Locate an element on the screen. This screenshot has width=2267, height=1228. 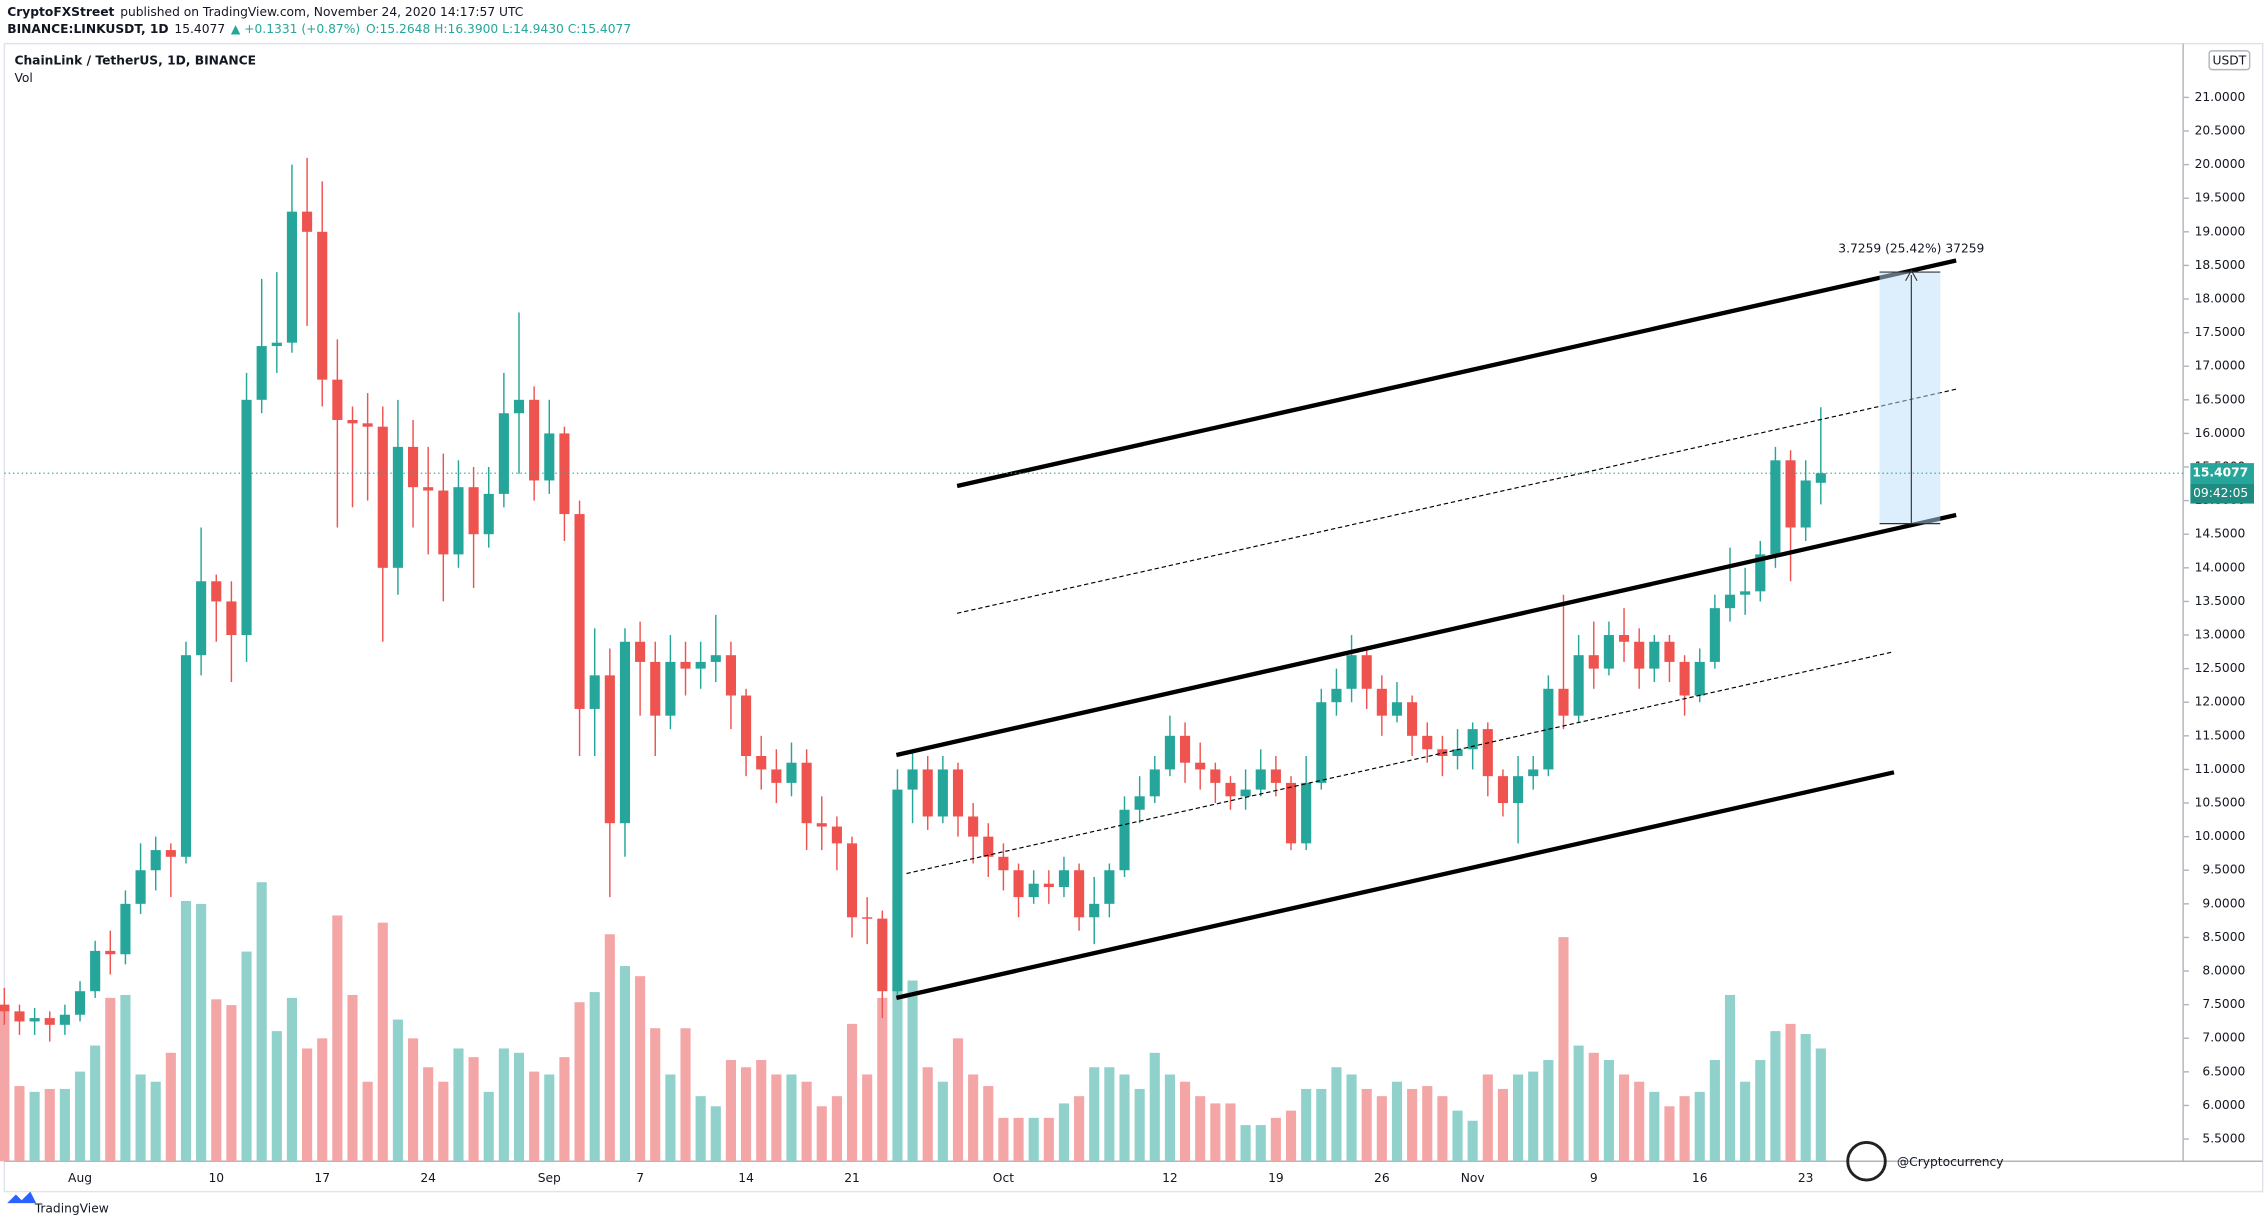
countdown-box is located at coordinates (2222, 493).